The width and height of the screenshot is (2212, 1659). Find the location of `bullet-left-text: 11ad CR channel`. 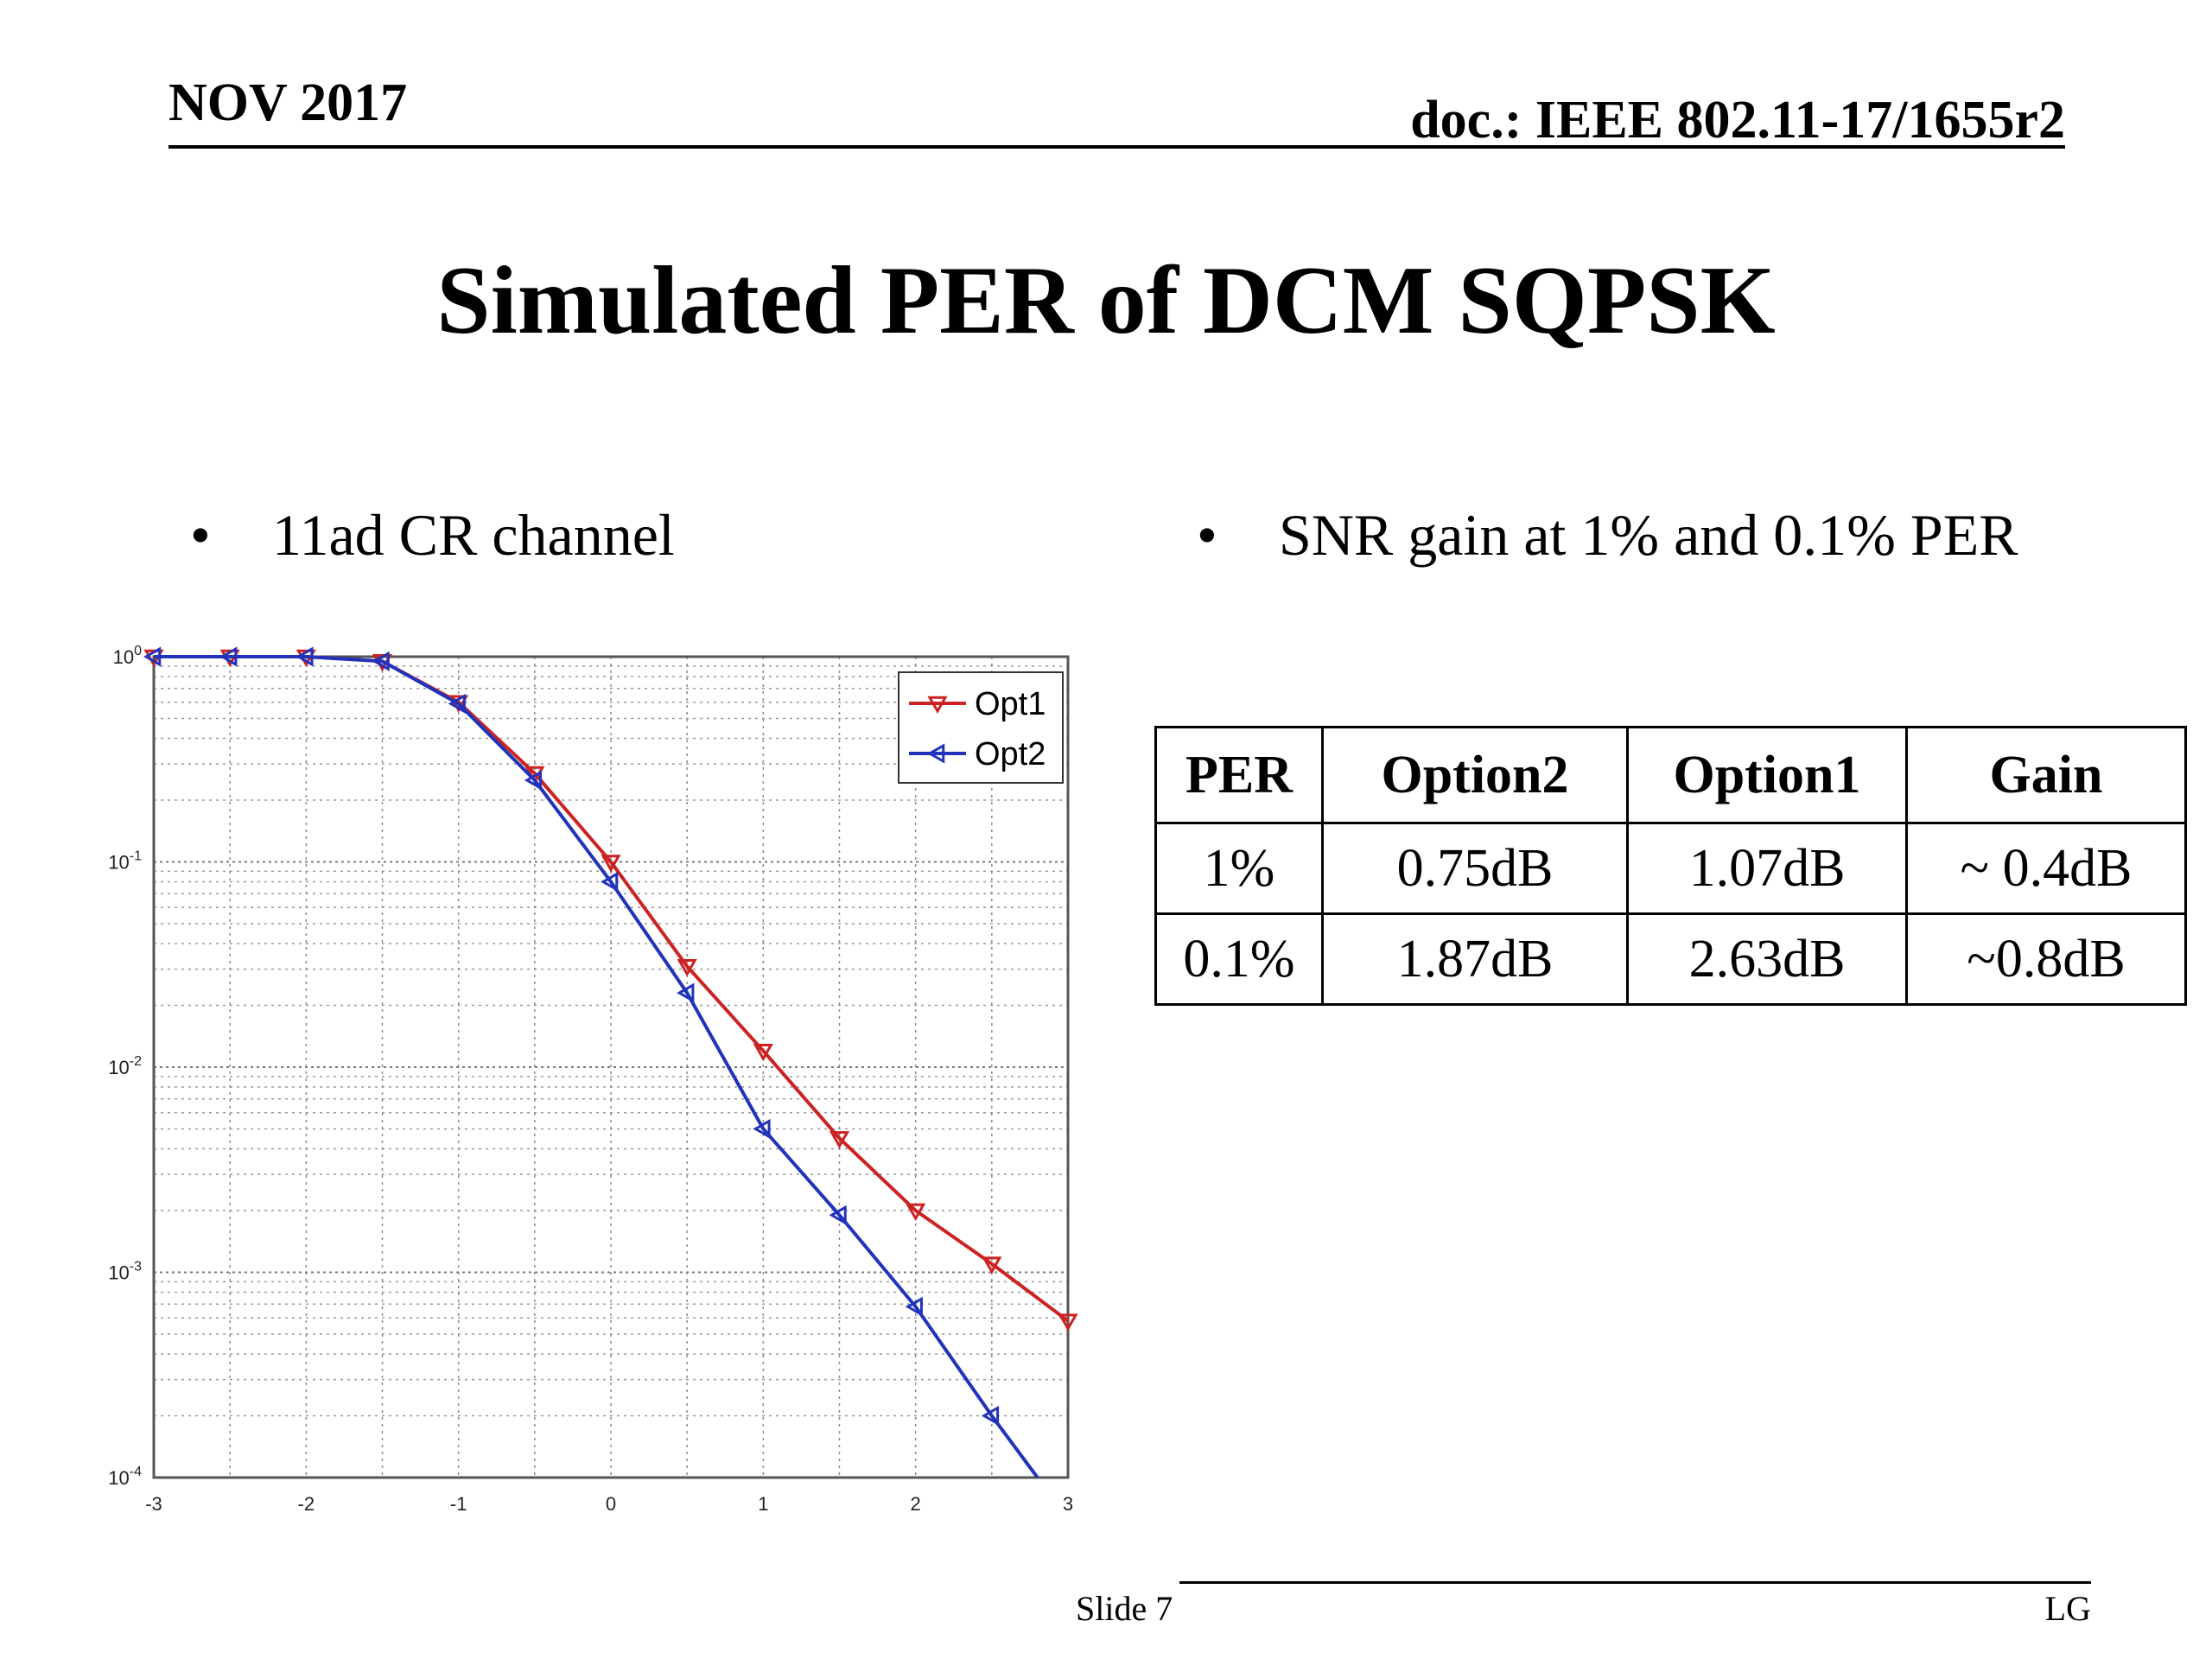

bullet-left-text: 11ad CR channel is located at coordinates (473, 535).